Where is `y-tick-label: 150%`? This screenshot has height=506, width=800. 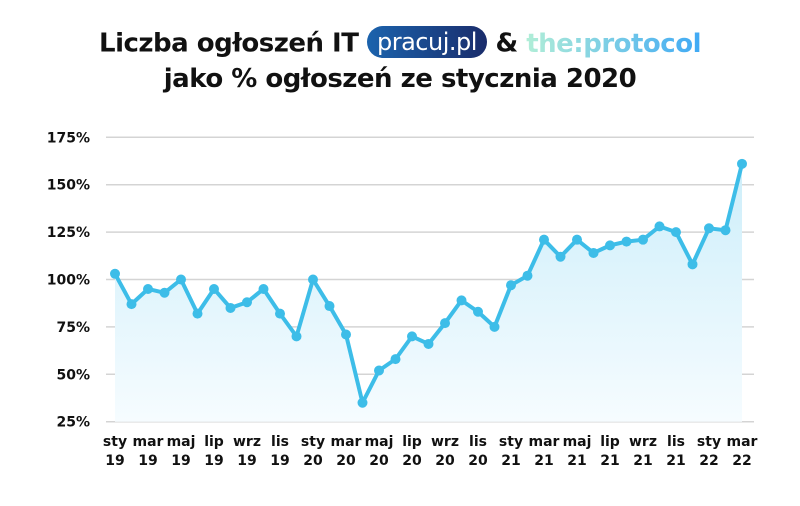 y-tick-label: 150% is located at coordinates (68, 186).